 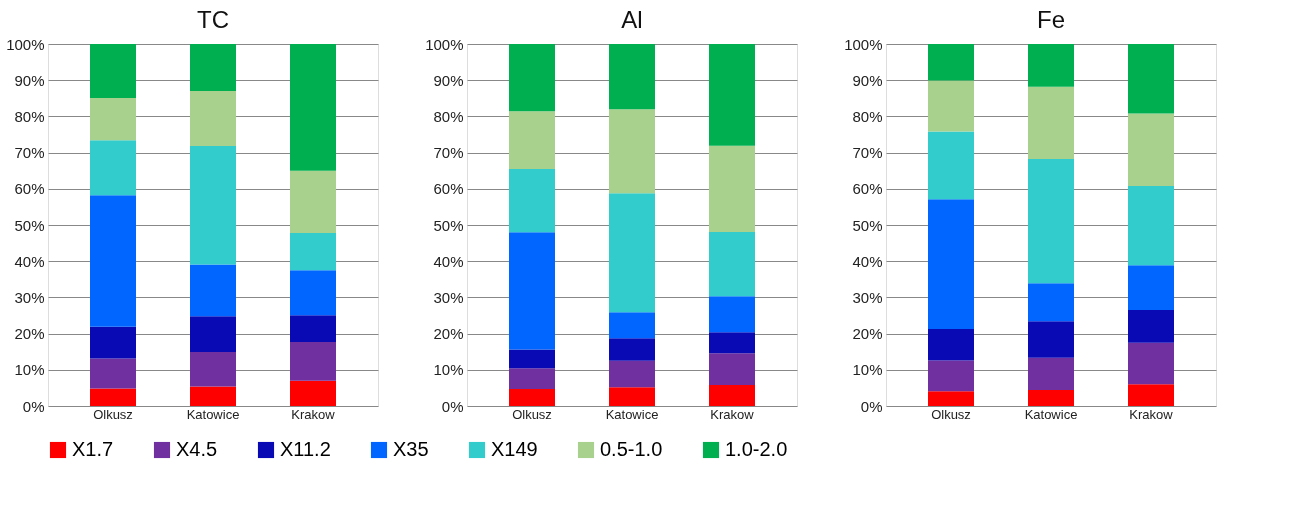 What do you see at coordinates (514, 449) in the screenshot?
I see `legend-label: X149` at bounding box center [514, 449].